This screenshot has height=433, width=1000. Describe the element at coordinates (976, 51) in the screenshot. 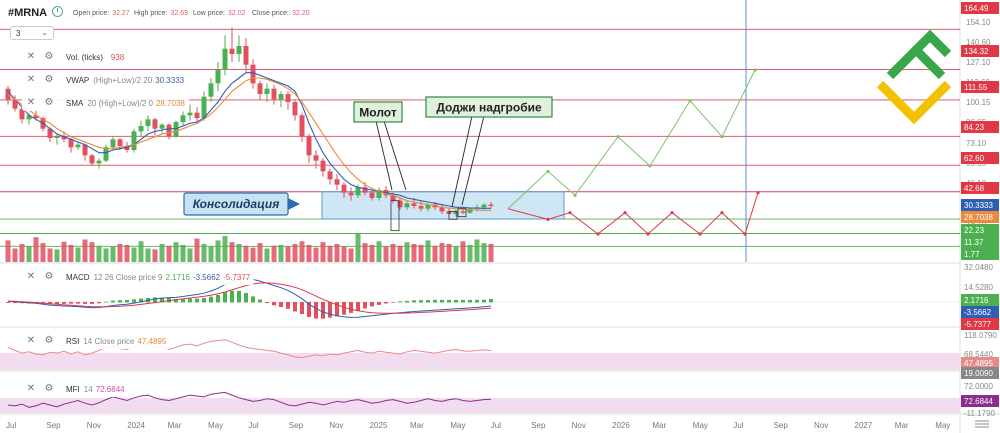

I see `price-level-label: 134.32` at that location.